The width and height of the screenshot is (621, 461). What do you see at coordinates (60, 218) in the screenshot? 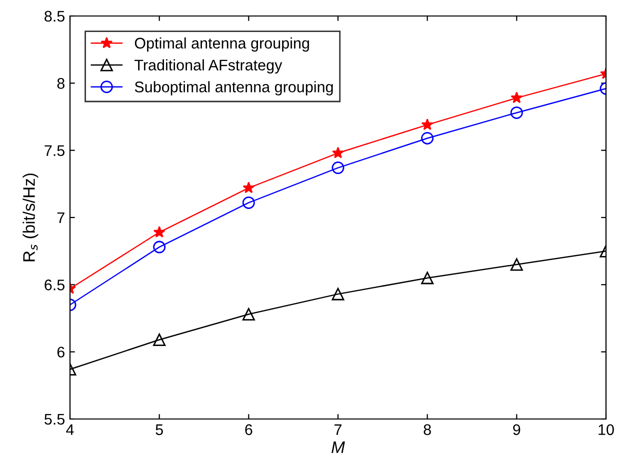
I see `y-tick-label: 7` at bounding box center [60, 218].